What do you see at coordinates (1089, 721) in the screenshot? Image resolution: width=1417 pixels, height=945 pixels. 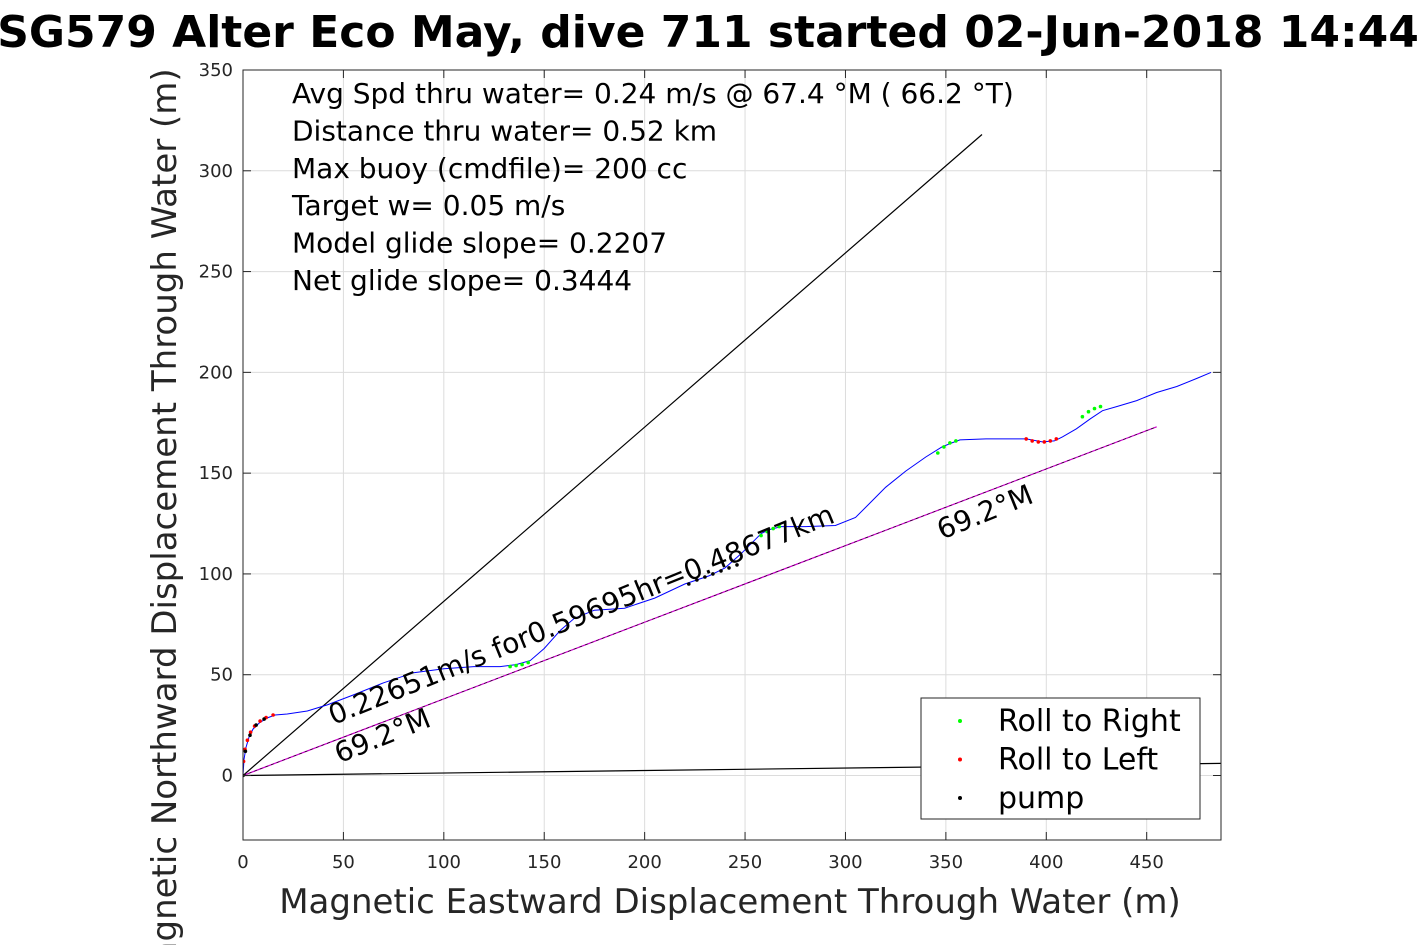 I see `legend-label: Roll to Right` at bounding box center [1089, 721].